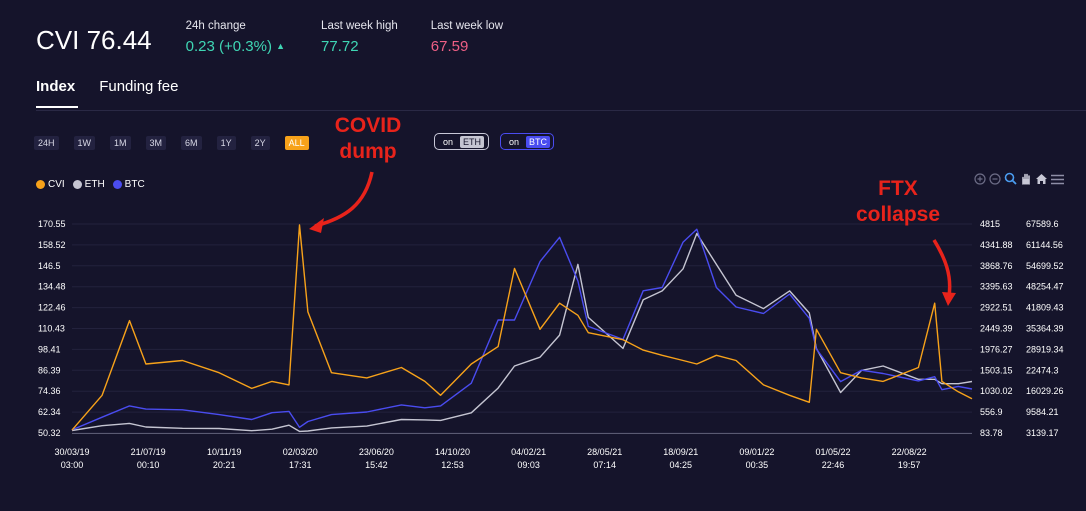 The width and height of the screenshot is (1086, 511). What do you see at coordinates (604, 452) in the screenshot?
I see `x-tick-date: 28/05/21` at bounding box center [604, 452].